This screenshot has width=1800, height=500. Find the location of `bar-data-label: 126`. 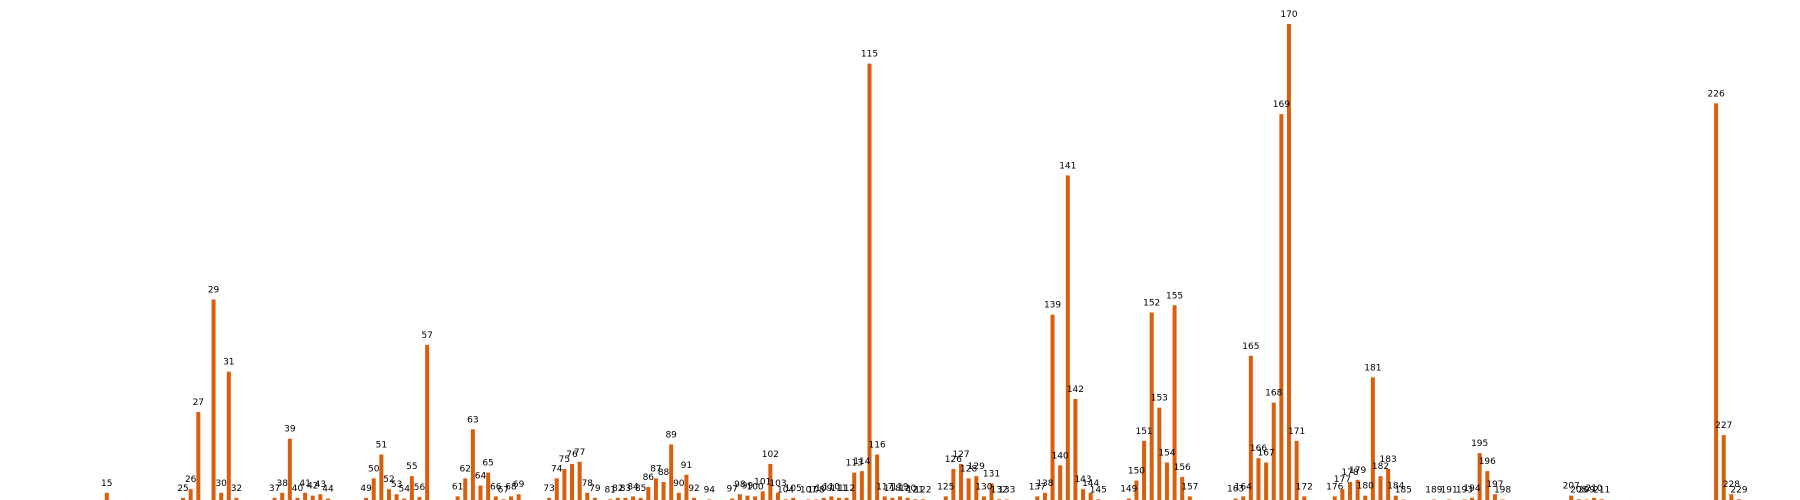

bar-data-label: 126 is located at coordinates (953, 460).